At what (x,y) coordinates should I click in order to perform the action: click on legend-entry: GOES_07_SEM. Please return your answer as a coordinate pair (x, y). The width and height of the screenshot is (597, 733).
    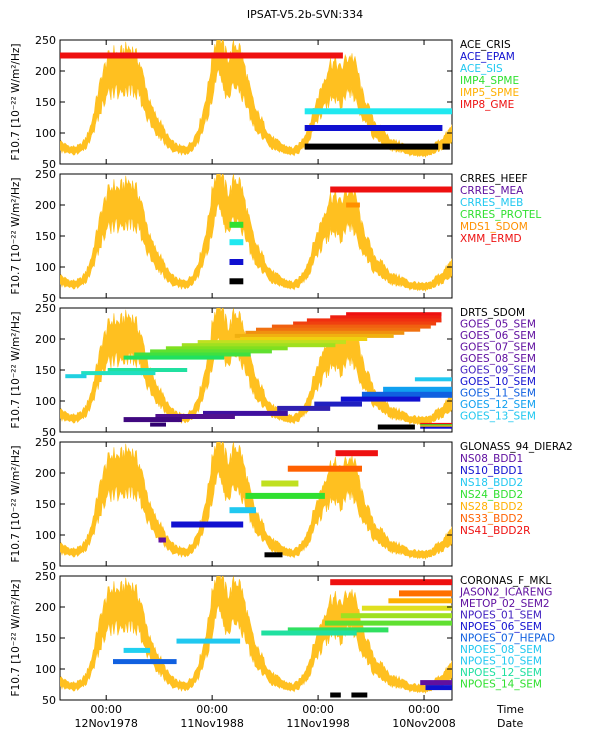
    Looking at the image, I should click on (498, 348).